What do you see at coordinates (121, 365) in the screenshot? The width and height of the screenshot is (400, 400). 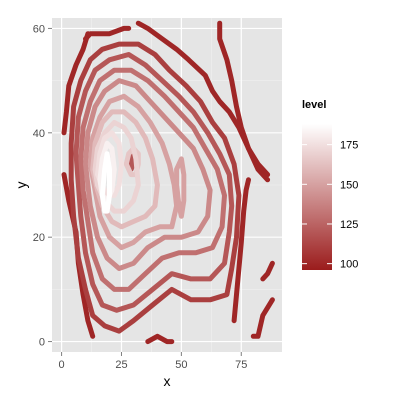 I see `x-tick-label: 25` at bounding box center [121, 365].